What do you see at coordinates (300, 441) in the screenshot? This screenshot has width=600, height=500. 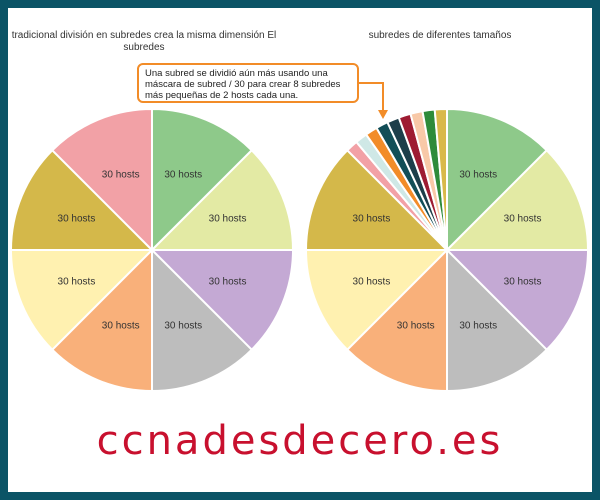 I see `site-logo: ccnadesdecero.es` at bounding box center [300, 441].